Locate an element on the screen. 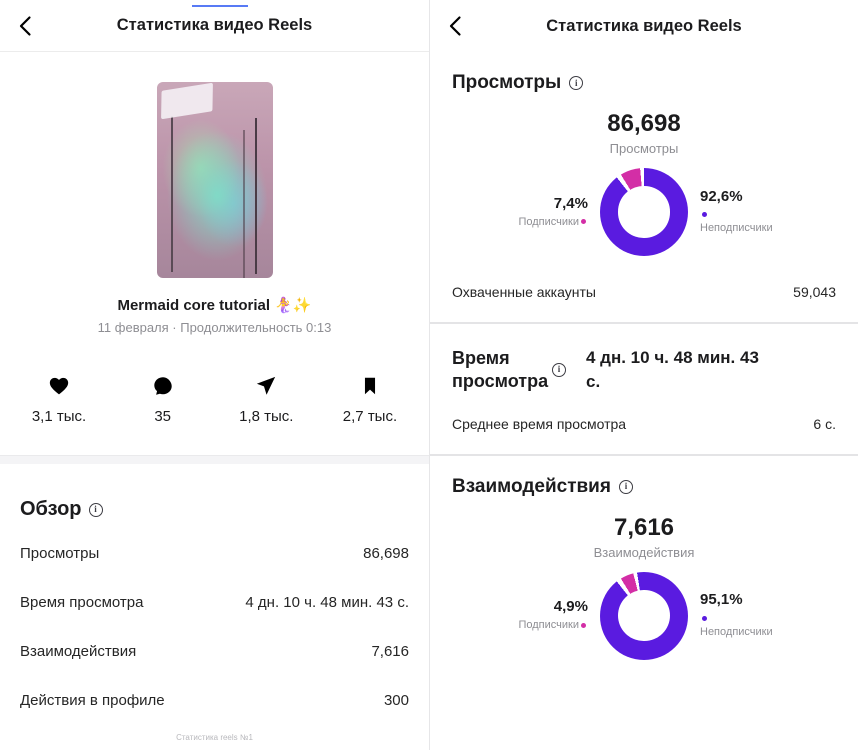 This screenshot has height=750, width=858. reel-meta: 11 февраля · Продолжительность 0:13 is located at coordinates (214, 327).